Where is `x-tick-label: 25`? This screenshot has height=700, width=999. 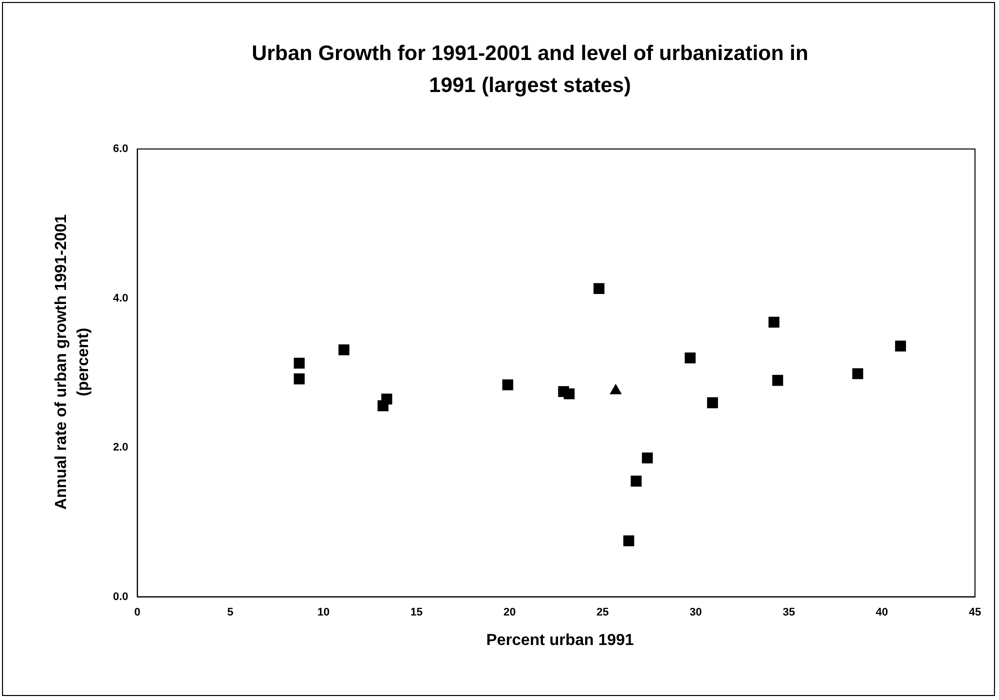 x-tick-label: 25 is located at coordinates (602, 612).